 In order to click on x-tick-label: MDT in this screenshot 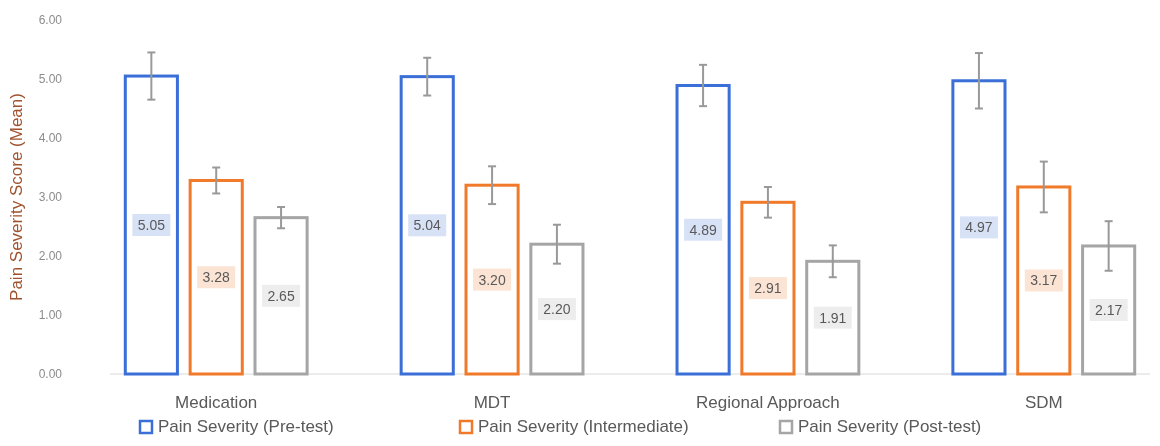, I will do `click(492, 402)`.